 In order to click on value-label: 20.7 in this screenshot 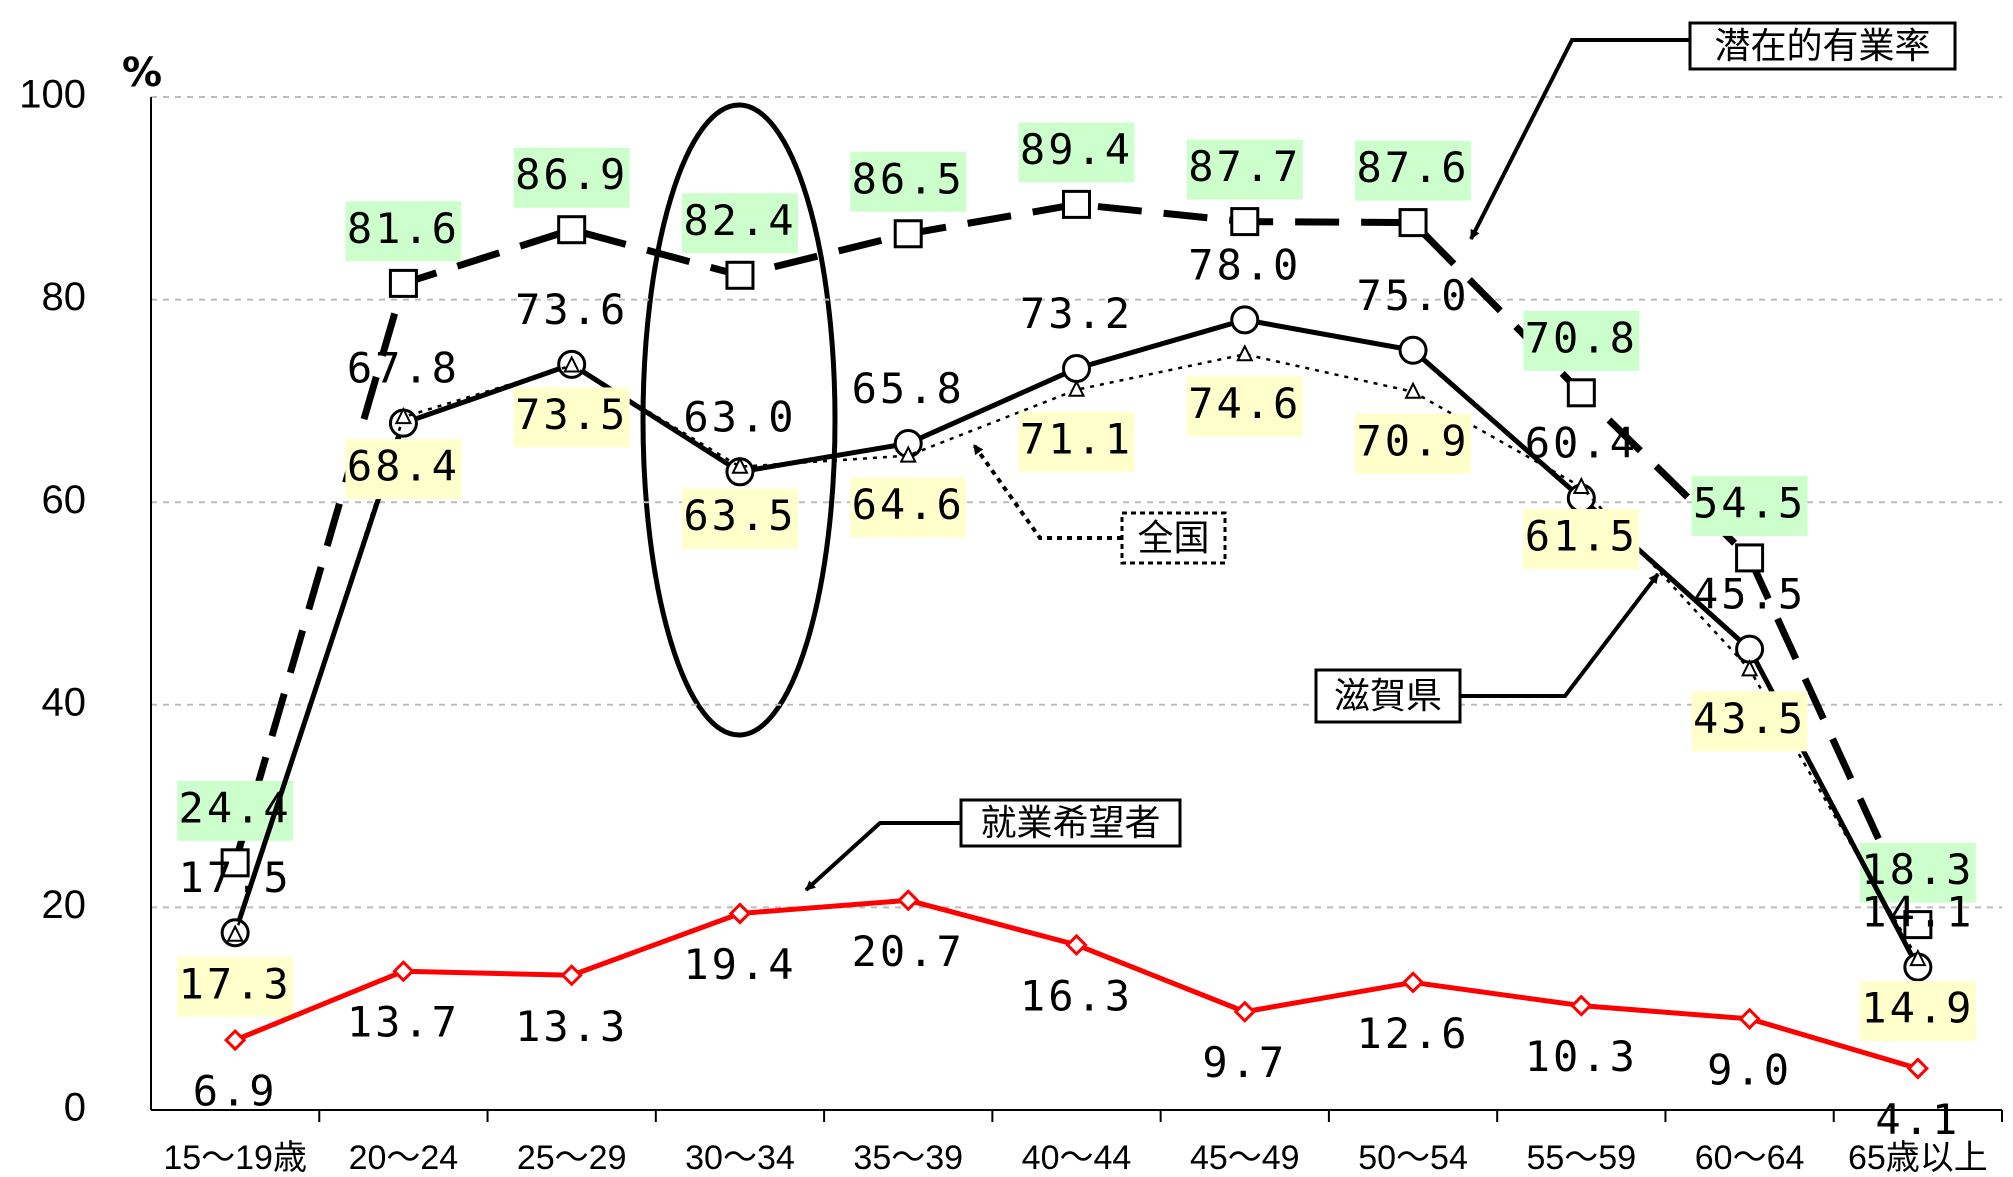, I will do `click(908, 951)`.